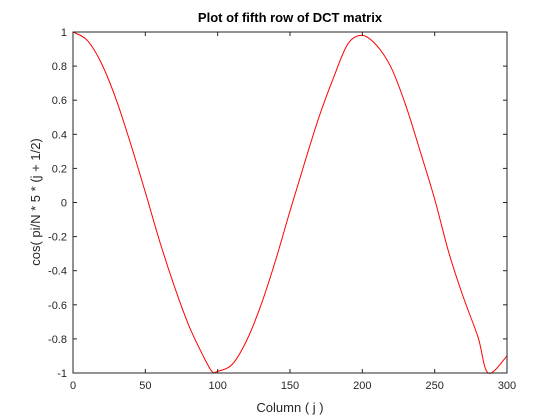 The height and width of the screenshot is (420, 560). I want to click on chart-title: Plot of fifth row of DCT matrix, so click(290, 17).